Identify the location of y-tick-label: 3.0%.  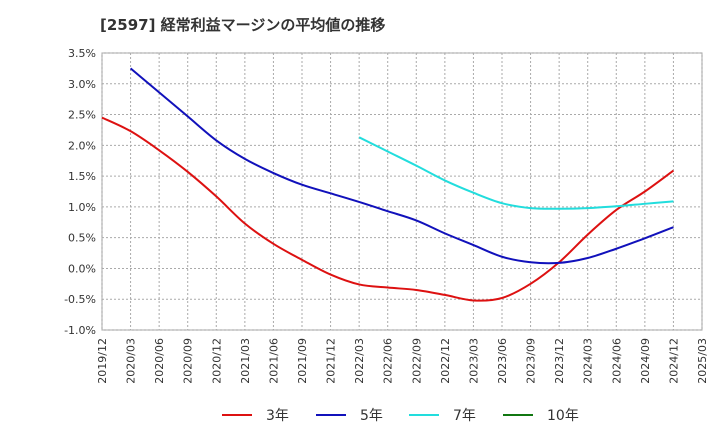
(82, 84).